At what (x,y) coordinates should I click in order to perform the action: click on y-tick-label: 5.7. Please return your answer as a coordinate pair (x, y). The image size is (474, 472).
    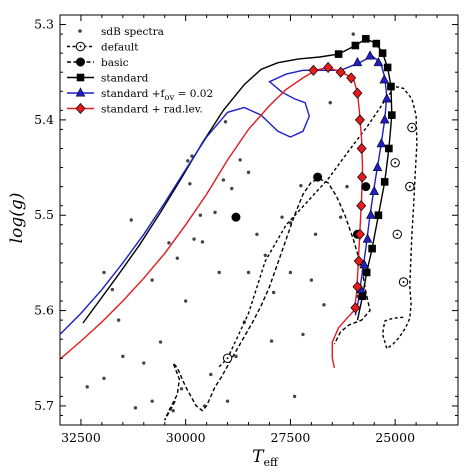
    Looking at the image, I should click on (44, 405).